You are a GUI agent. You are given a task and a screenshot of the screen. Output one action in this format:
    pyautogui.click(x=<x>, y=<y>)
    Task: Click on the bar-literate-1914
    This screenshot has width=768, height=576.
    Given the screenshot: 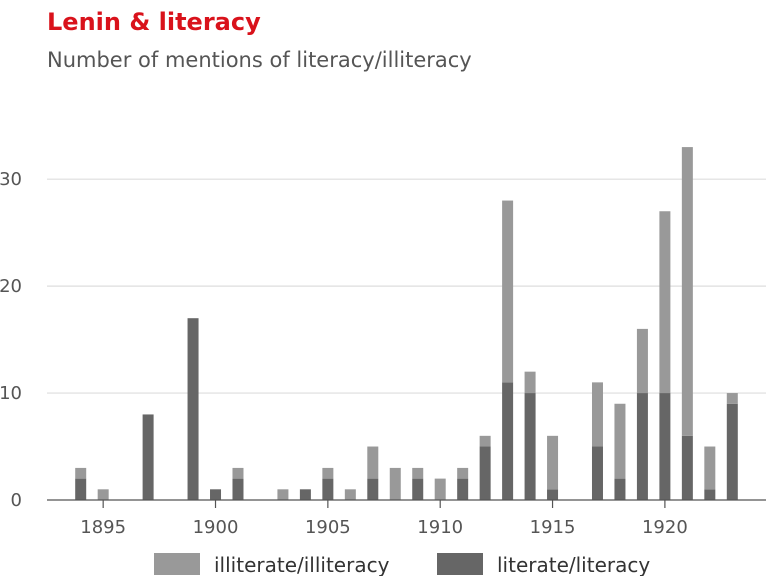 What is the action you would take?
    pyautogui.click(x=530, y=446)
    